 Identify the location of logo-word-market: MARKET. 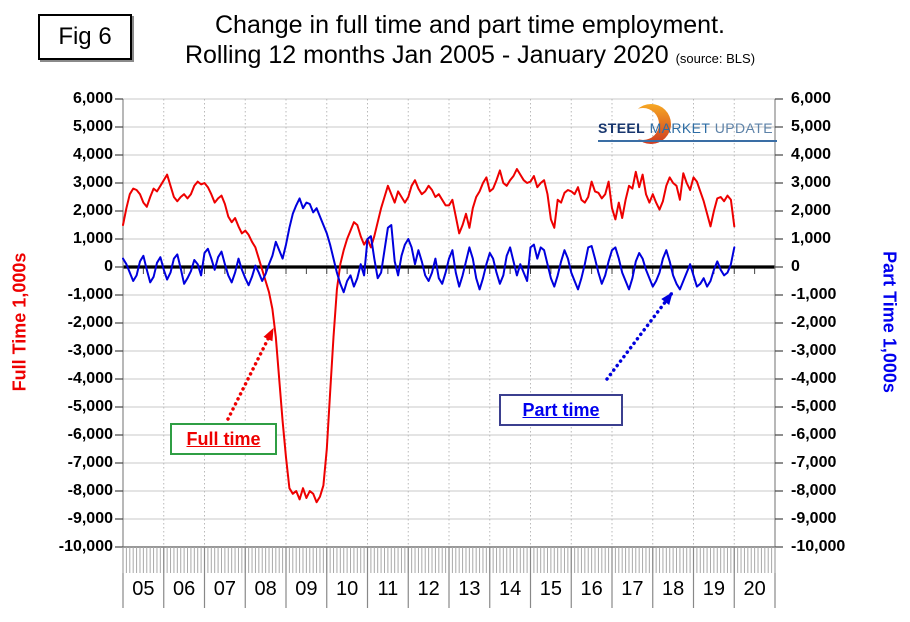
(680, 128).